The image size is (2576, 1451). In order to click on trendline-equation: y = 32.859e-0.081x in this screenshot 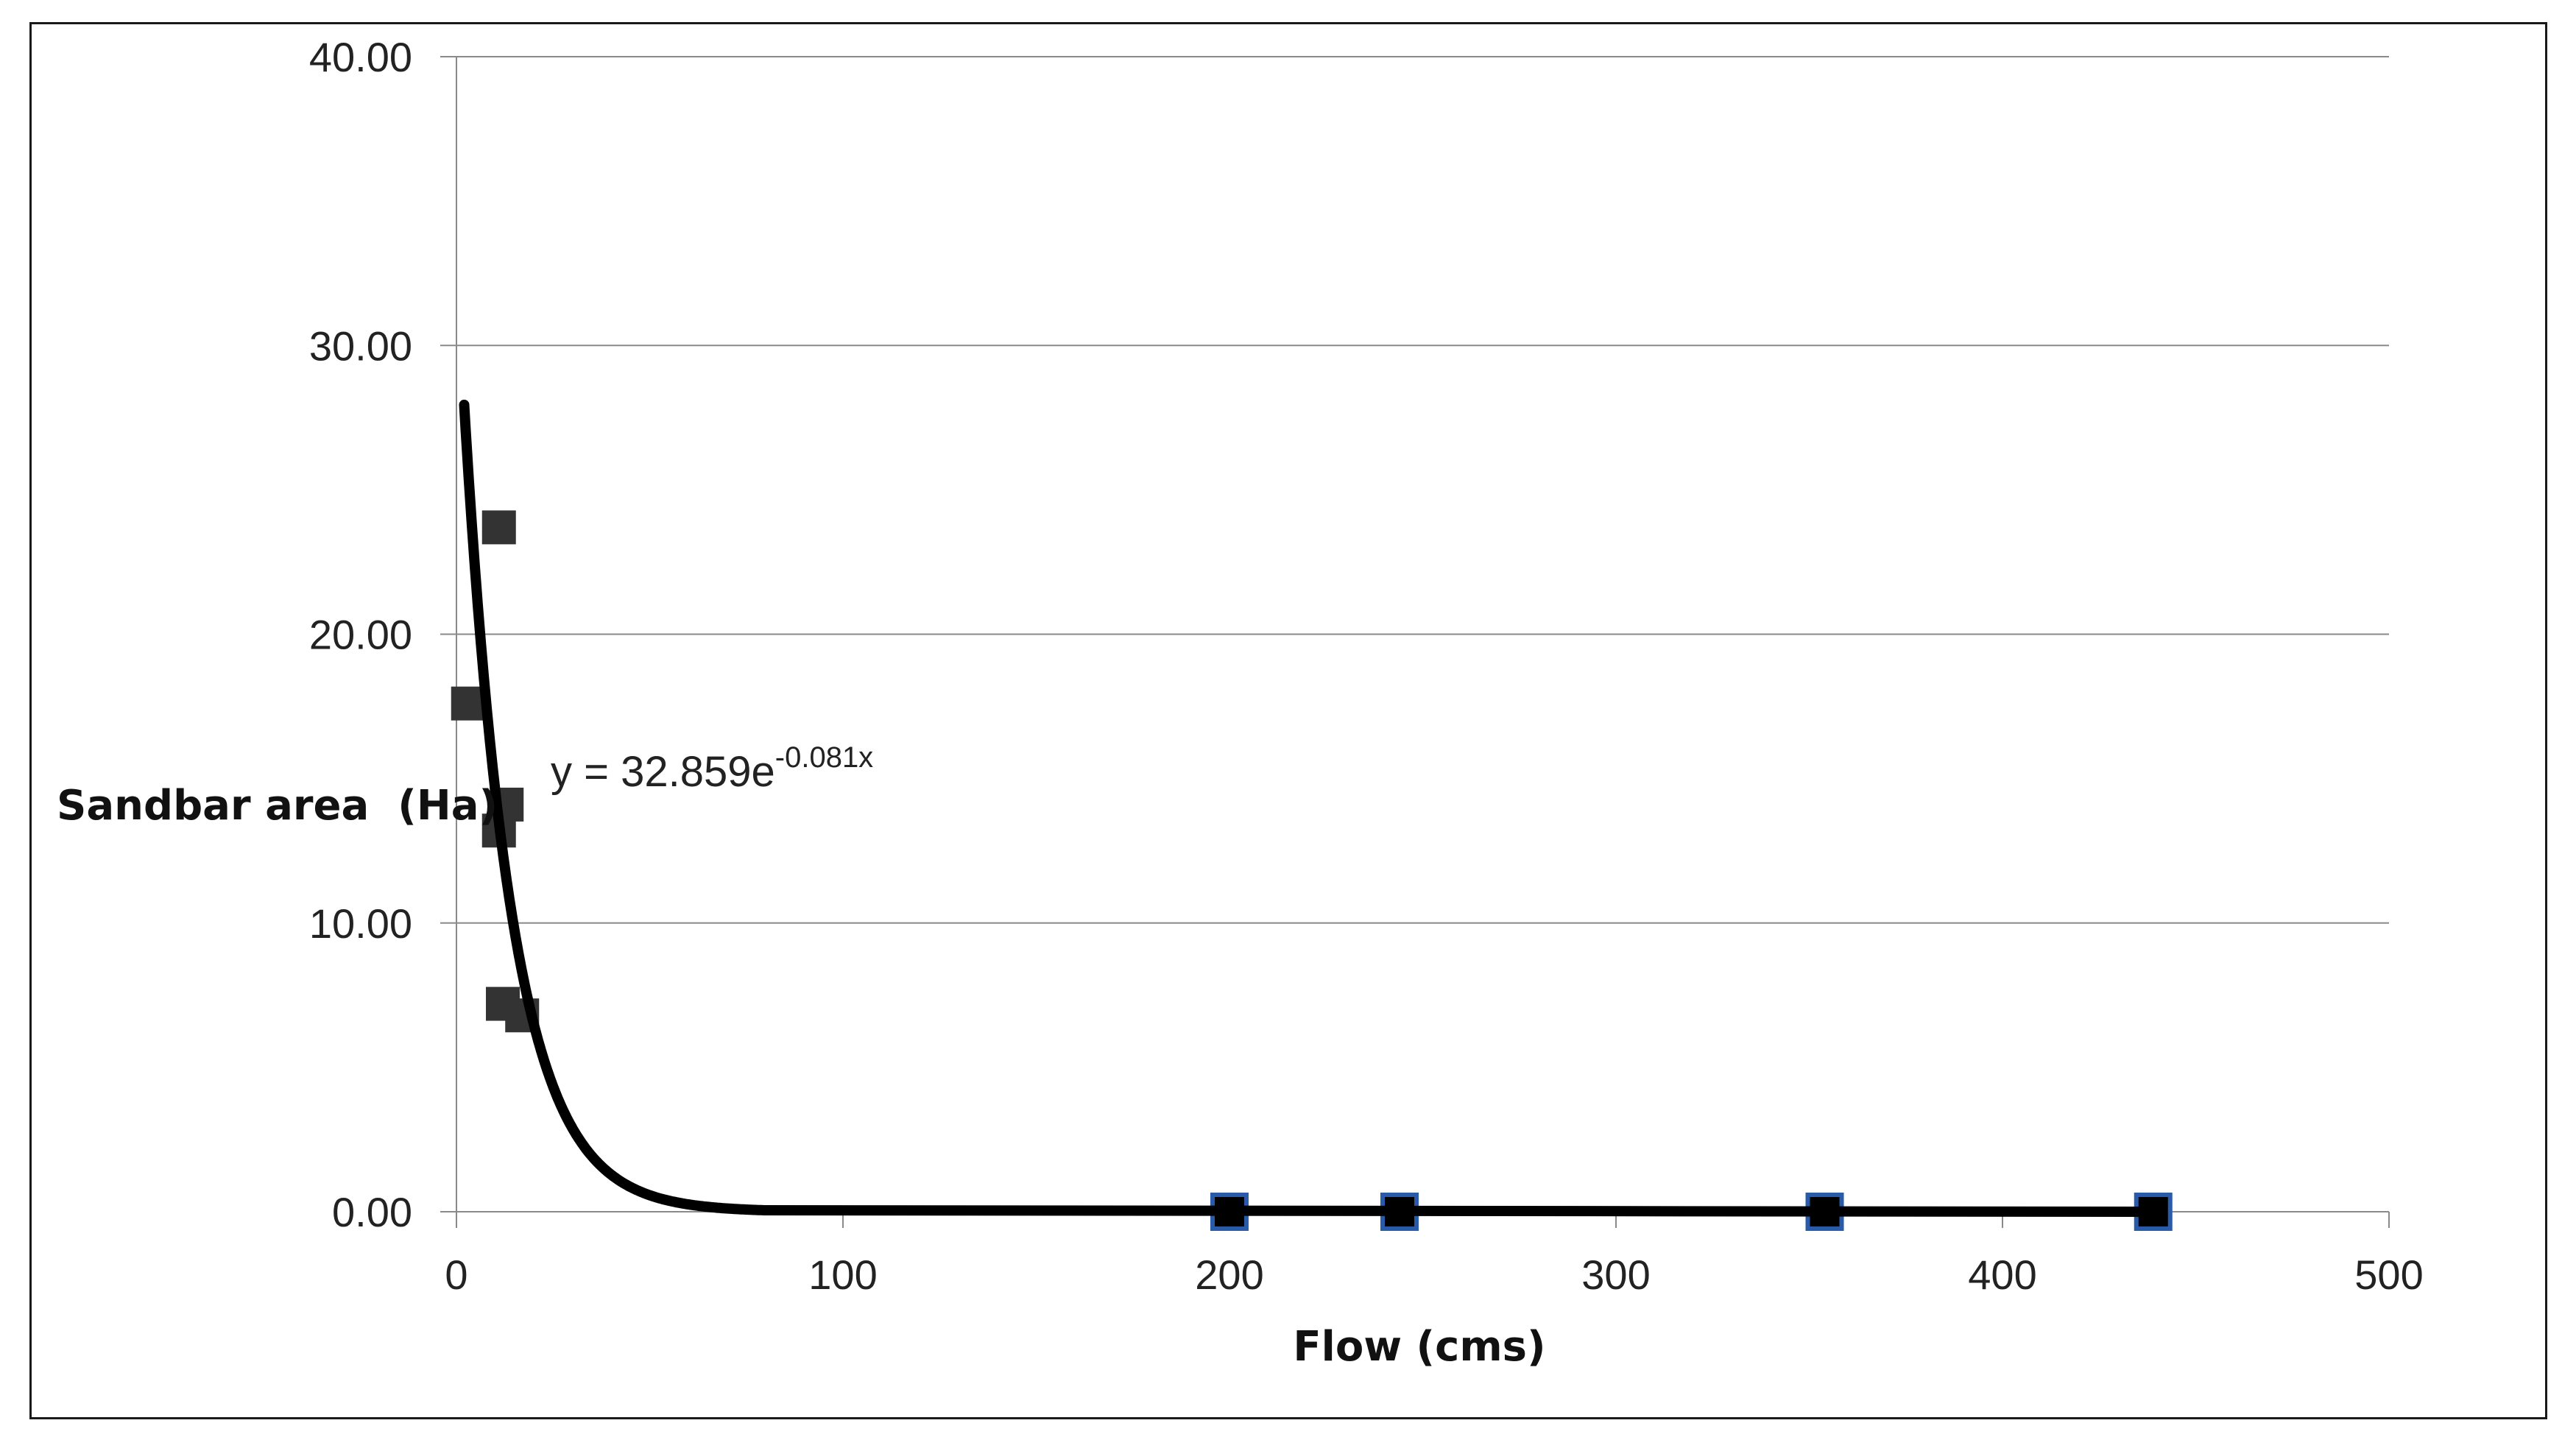, I will do `click(712, 768)`.